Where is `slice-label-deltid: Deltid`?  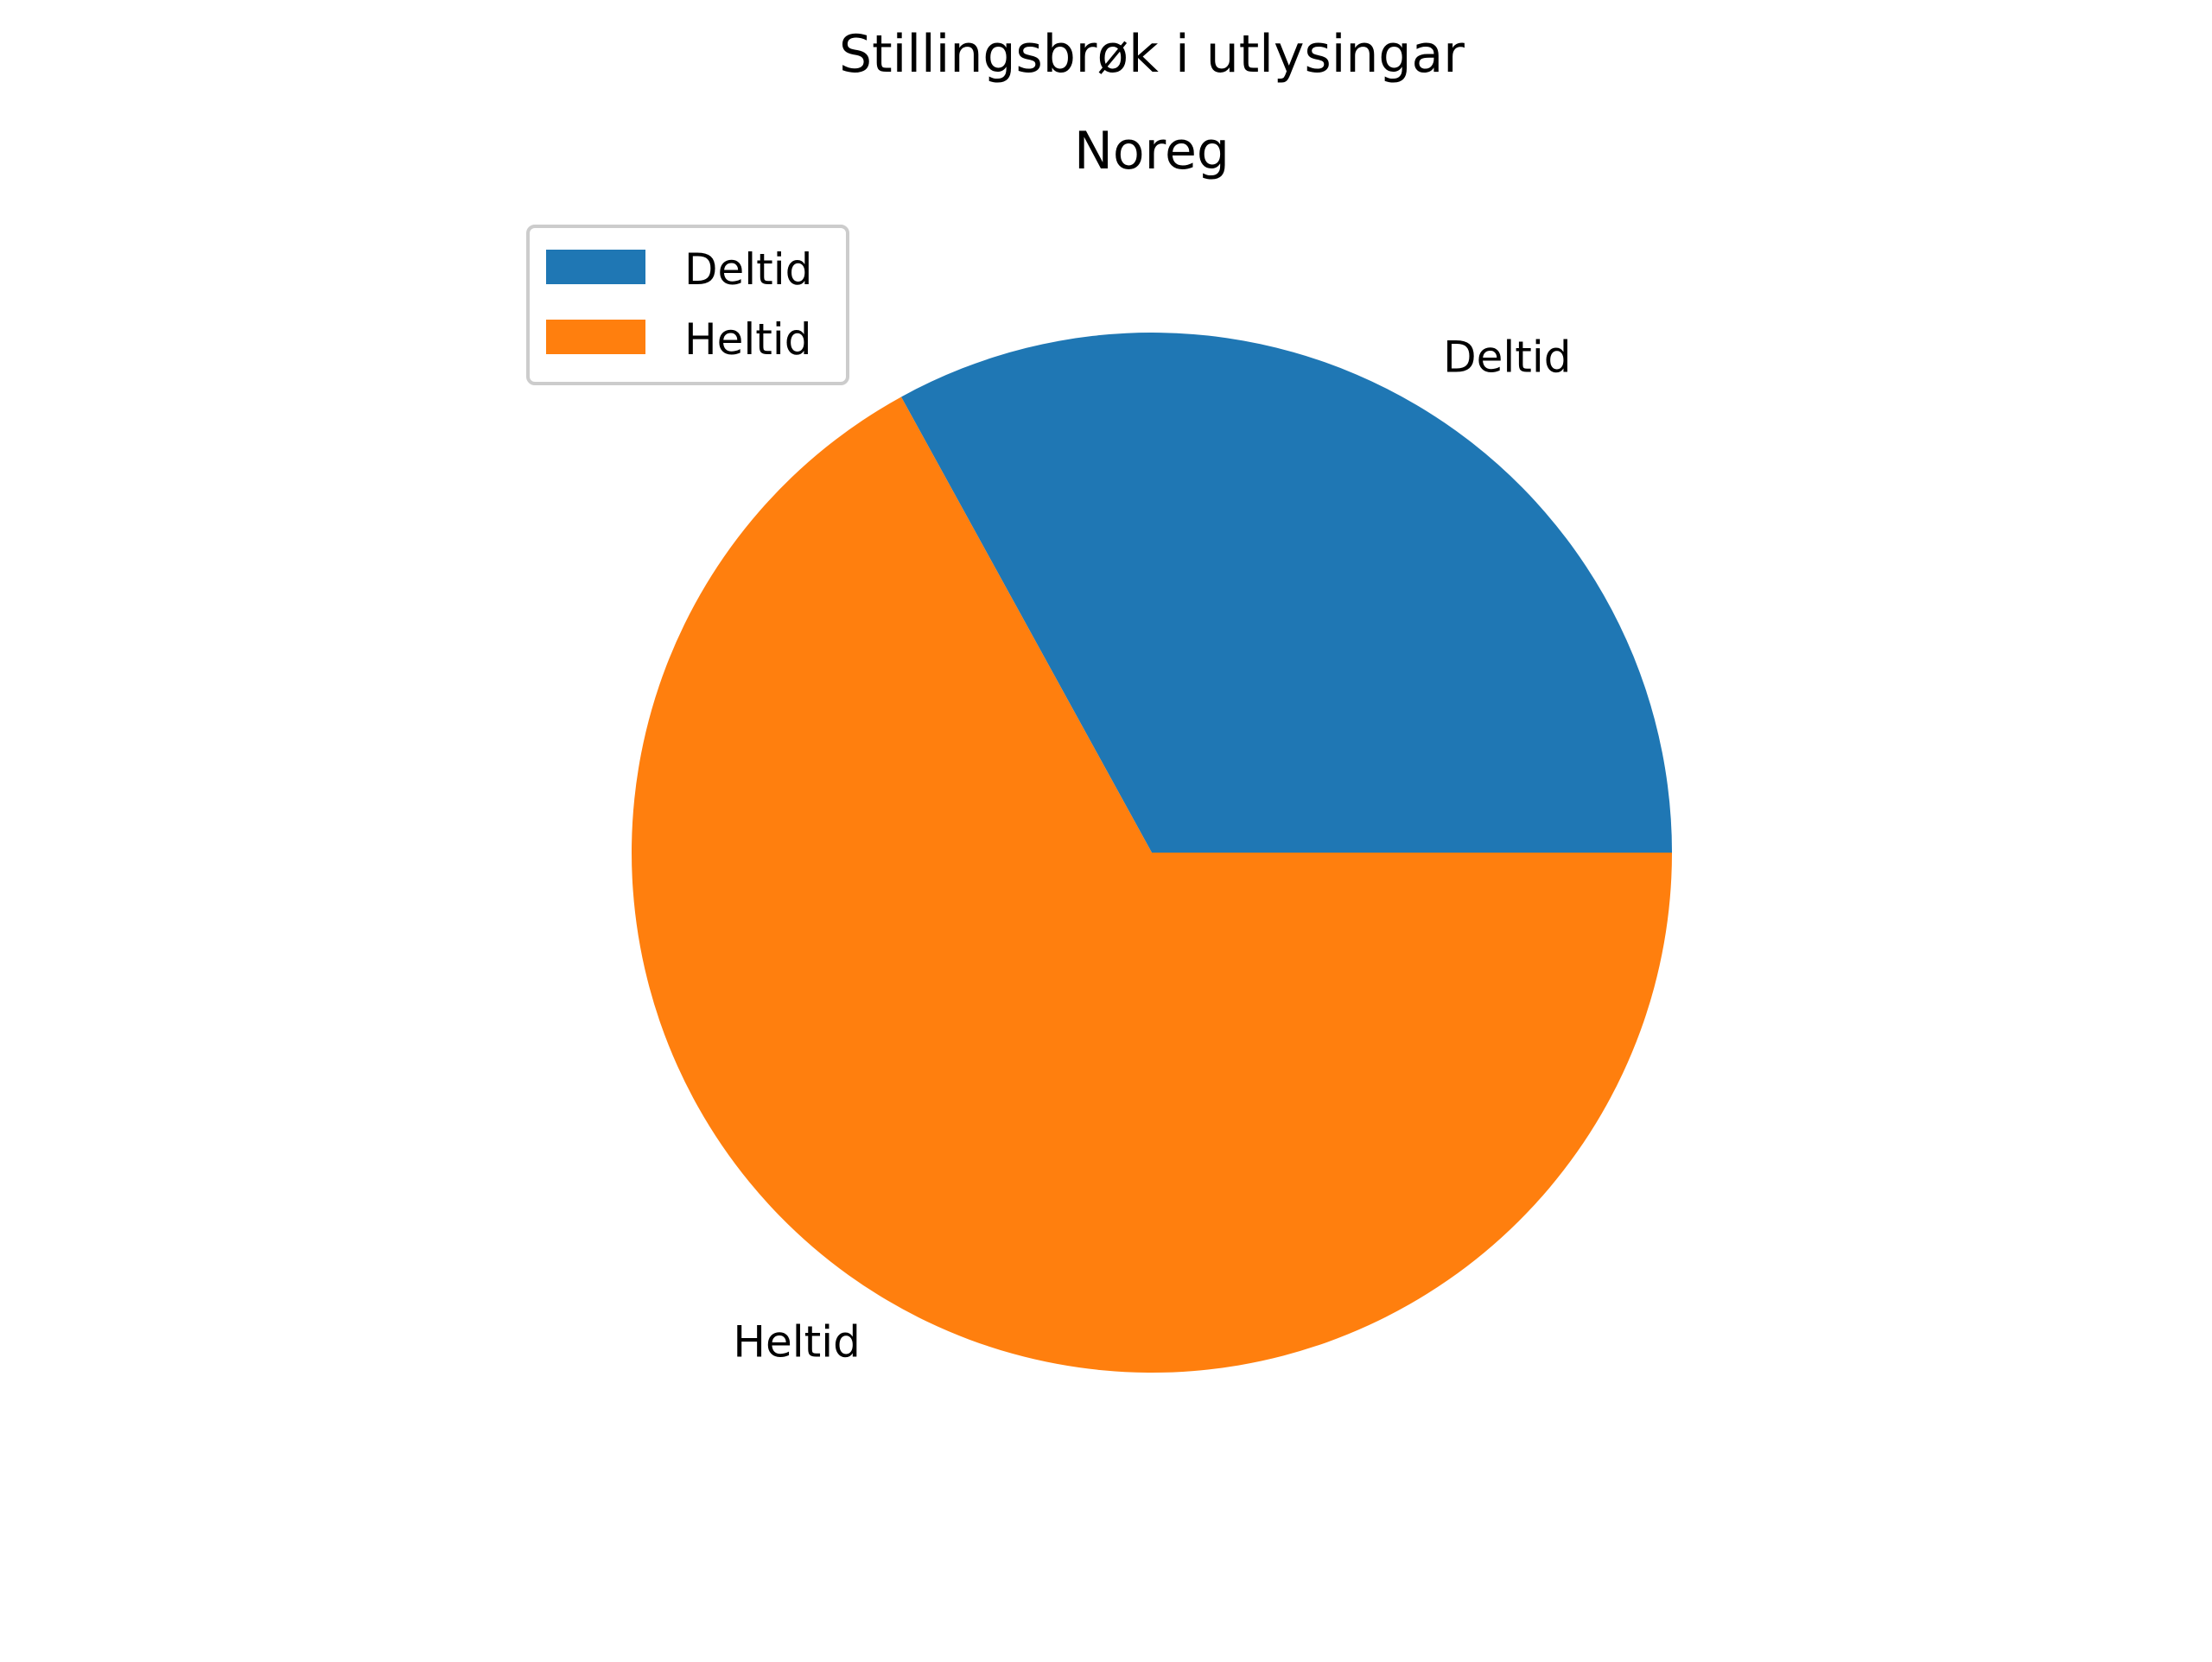
slice-label-deltid: Deltid is located at coordinates (1507, 358).